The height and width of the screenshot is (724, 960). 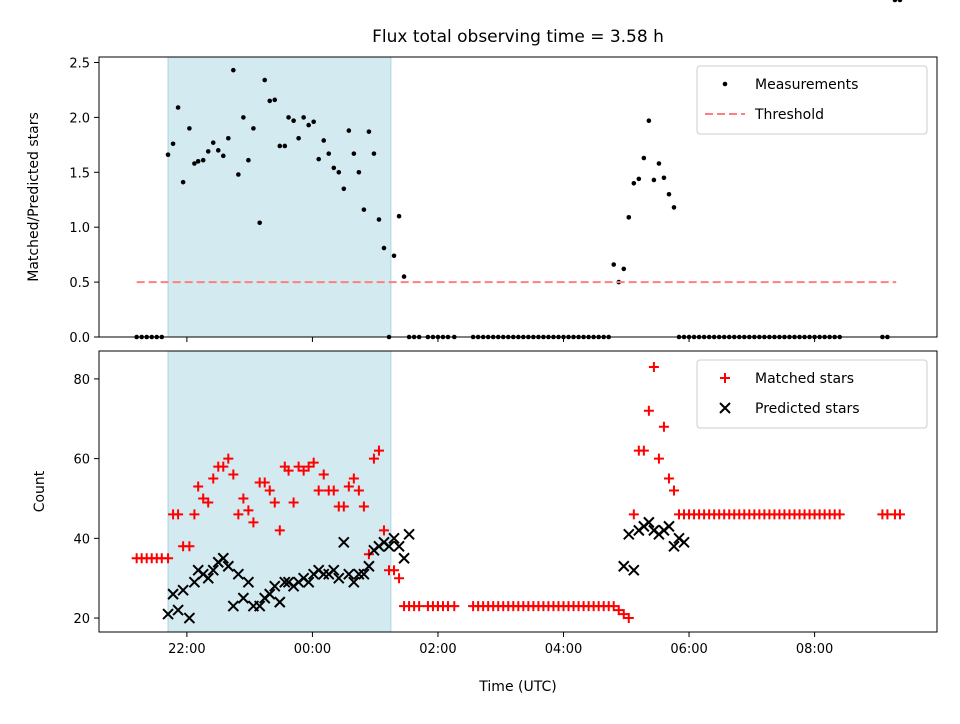 What do you see at coordinates (81, 539) in the screenshot?
I see `y-tick-label: 40` at bounding box center [81, 539].